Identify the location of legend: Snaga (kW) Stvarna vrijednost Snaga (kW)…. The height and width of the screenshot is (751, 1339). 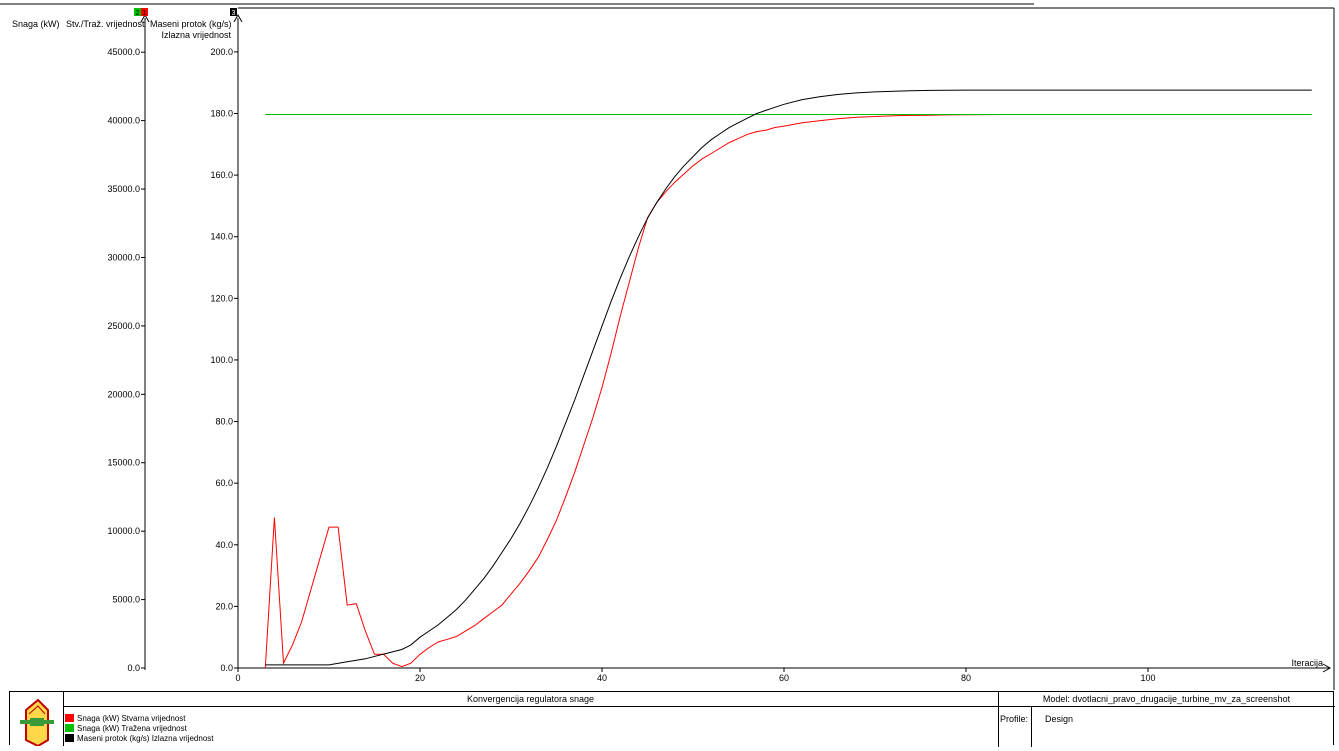
(531, 727).